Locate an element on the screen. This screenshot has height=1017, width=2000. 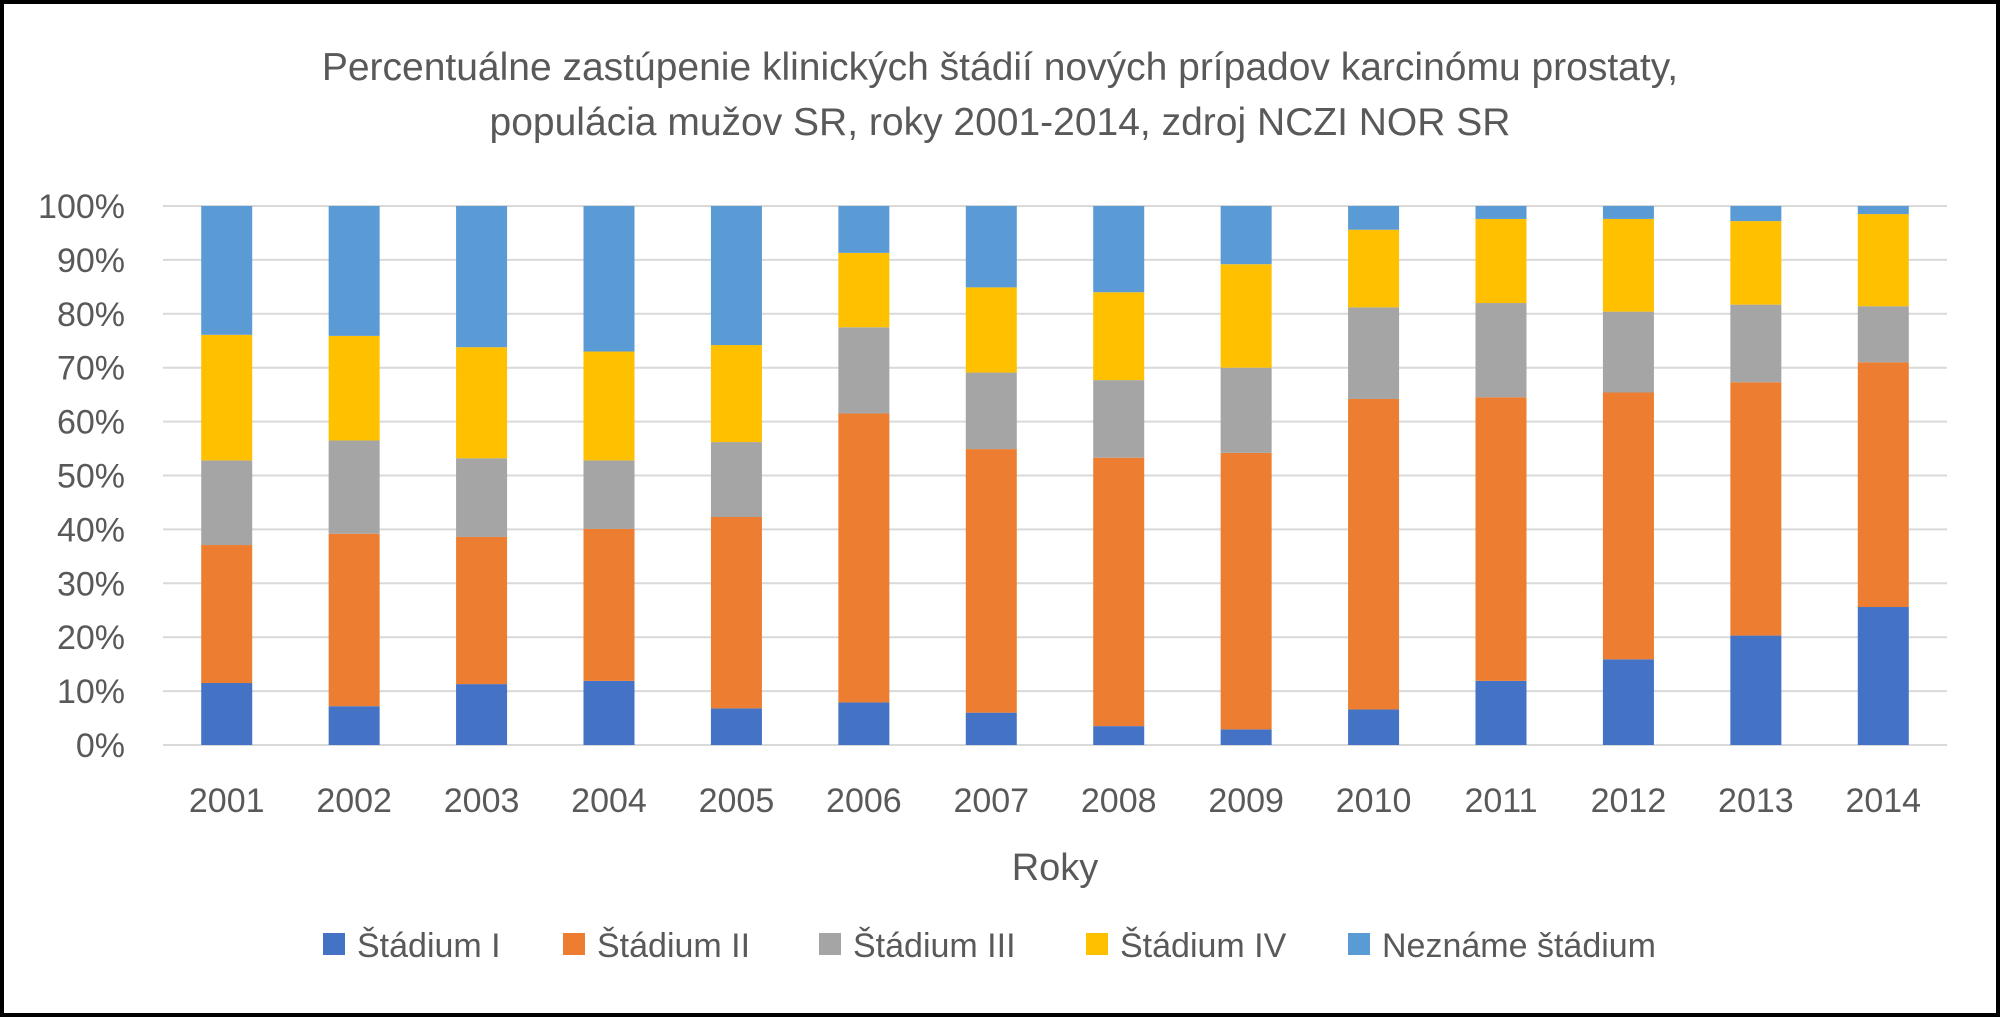
y-tick-label: 10% is located at coordinates (91, 692).